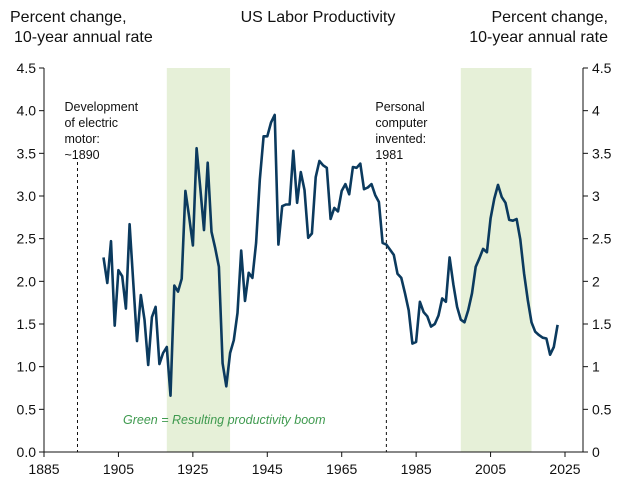 This screenshot has width=635, height=495. I want to click on right-axis-label-1: Percent change,, so click(549, 17).